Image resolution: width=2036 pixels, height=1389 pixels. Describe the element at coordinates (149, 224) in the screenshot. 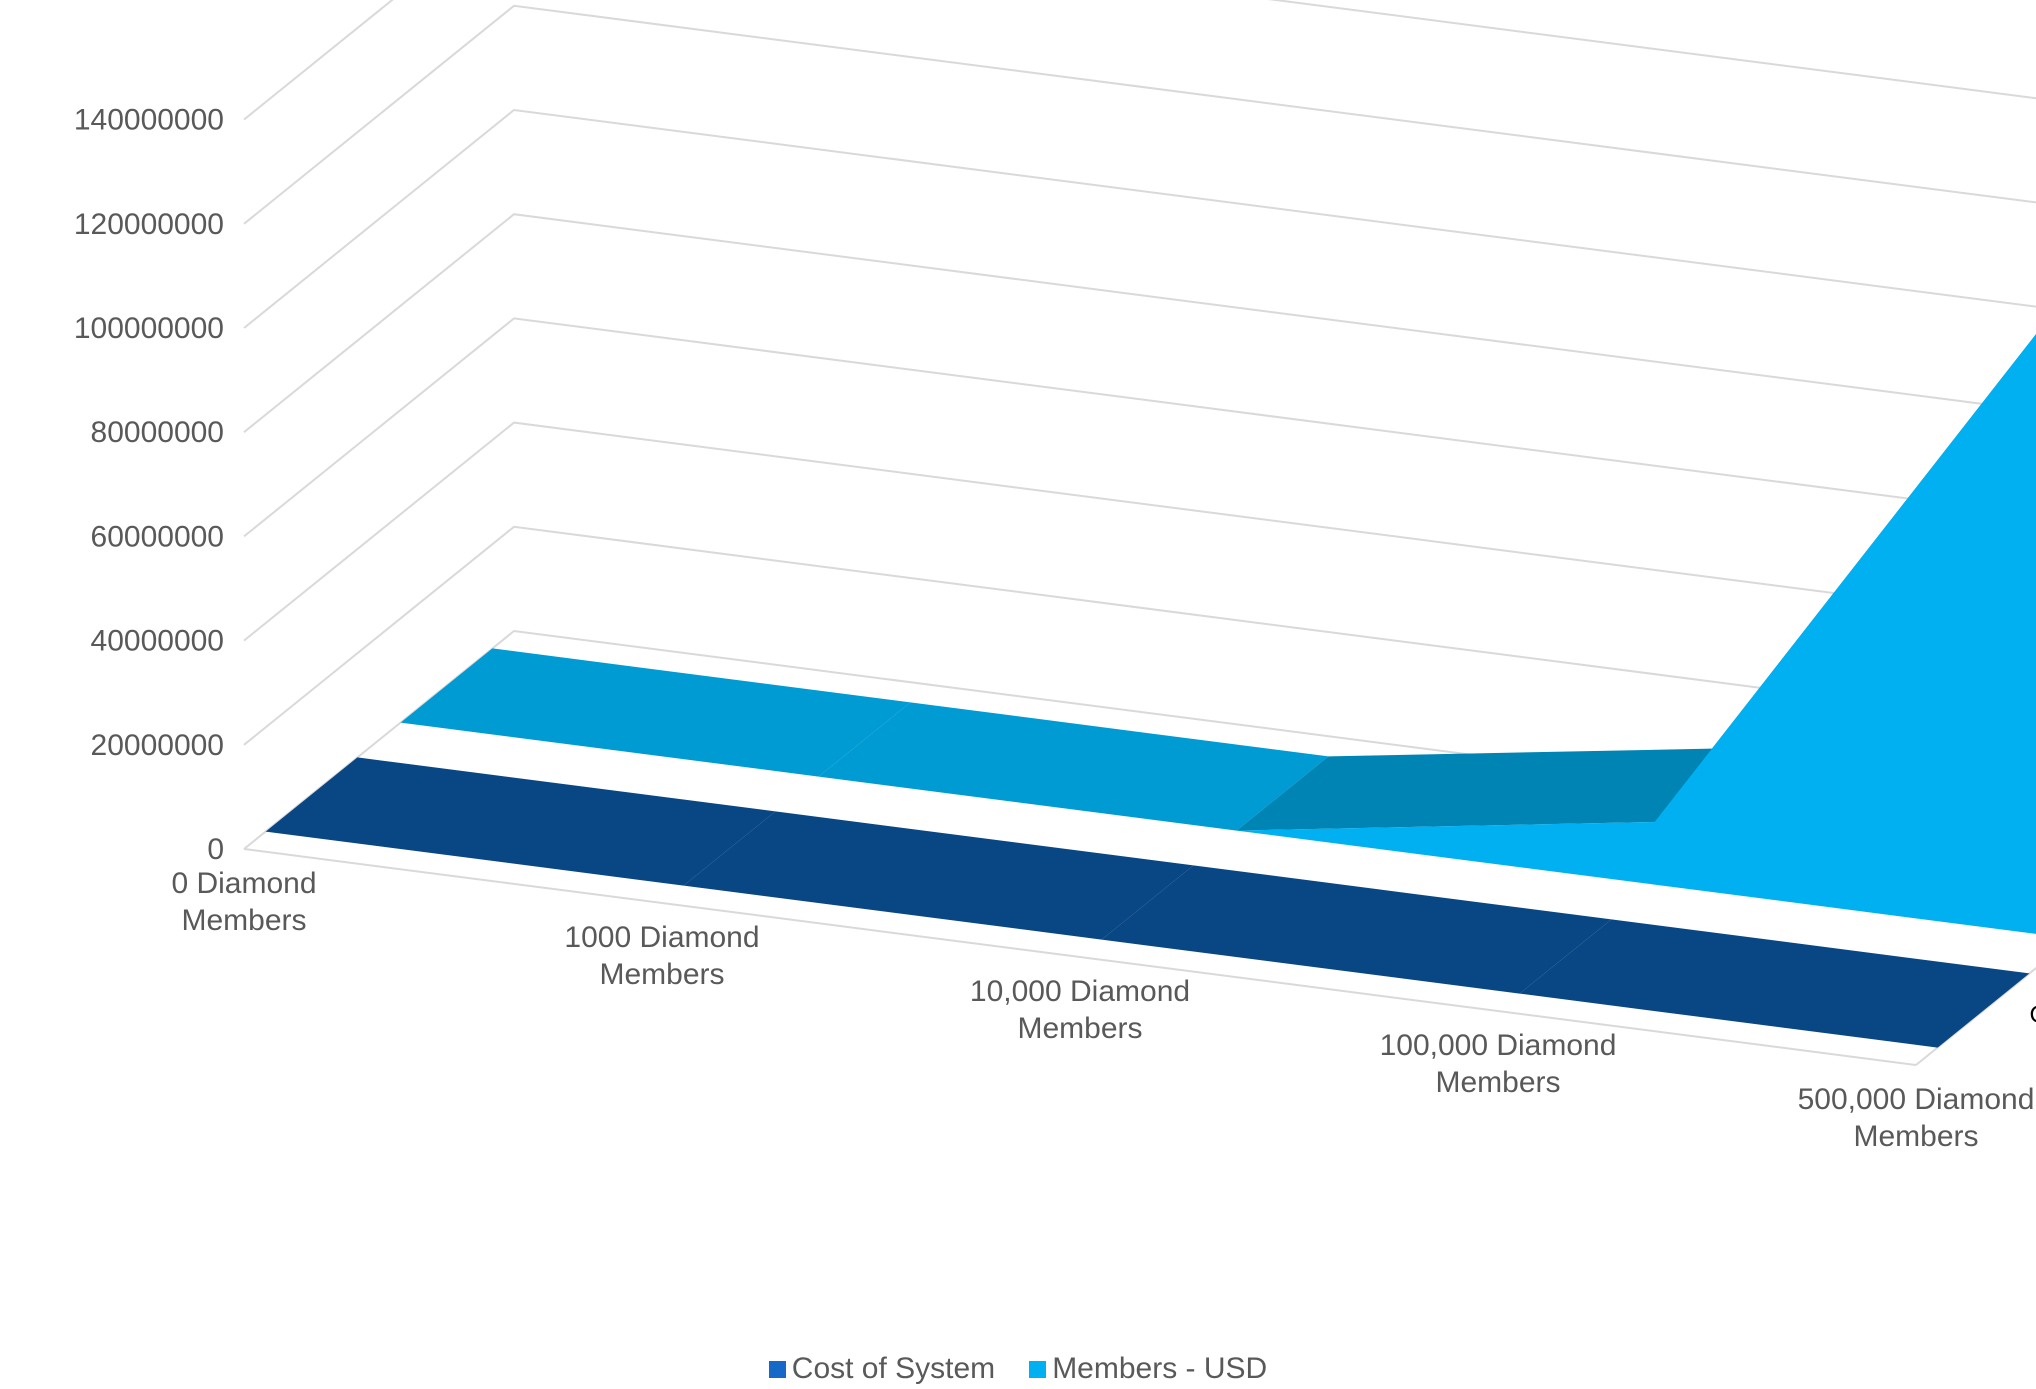

I see `y-tick-label: 120000000` at that location.